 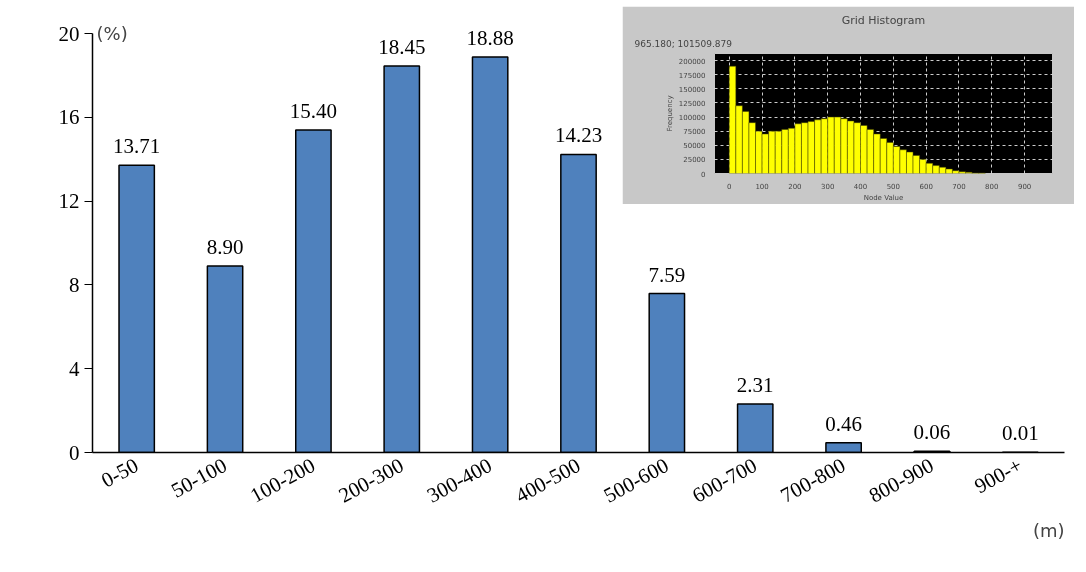 I want to click on data-label: 15.40, so click(x=313, y=110).